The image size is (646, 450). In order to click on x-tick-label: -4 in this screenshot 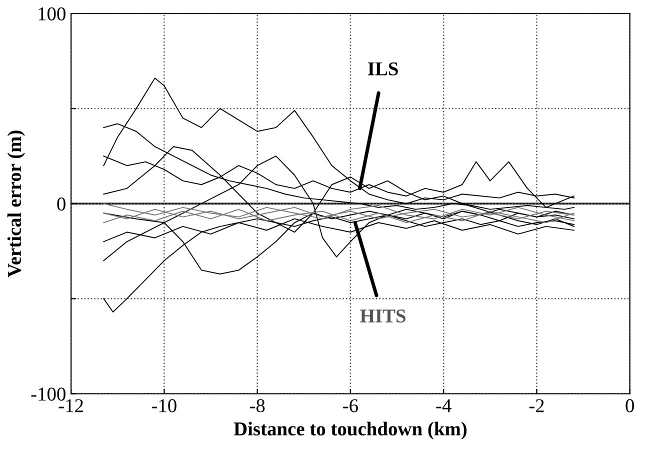, I will do `click(444, 405)`.